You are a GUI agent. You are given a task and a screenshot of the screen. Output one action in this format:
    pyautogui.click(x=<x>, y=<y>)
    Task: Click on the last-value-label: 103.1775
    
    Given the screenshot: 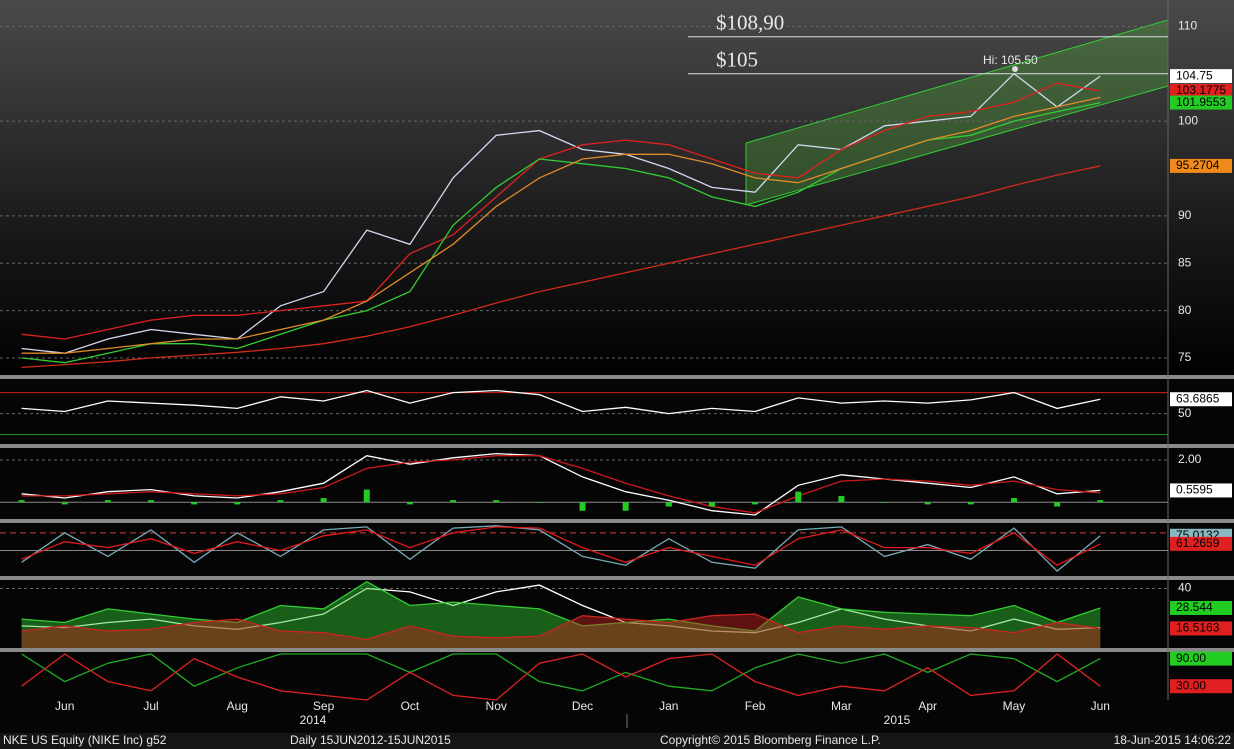 What is the action you would take?
    pyautogui.click(x=1201, y=90)
    